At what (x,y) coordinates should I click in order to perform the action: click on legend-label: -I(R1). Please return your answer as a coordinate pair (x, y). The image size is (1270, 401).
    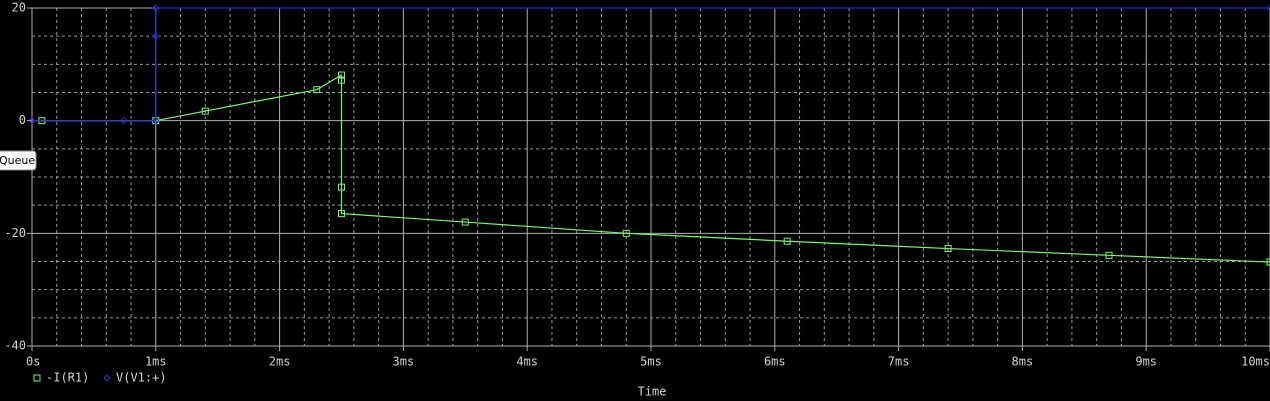
    Looking at the image, I should click on (67, 378).